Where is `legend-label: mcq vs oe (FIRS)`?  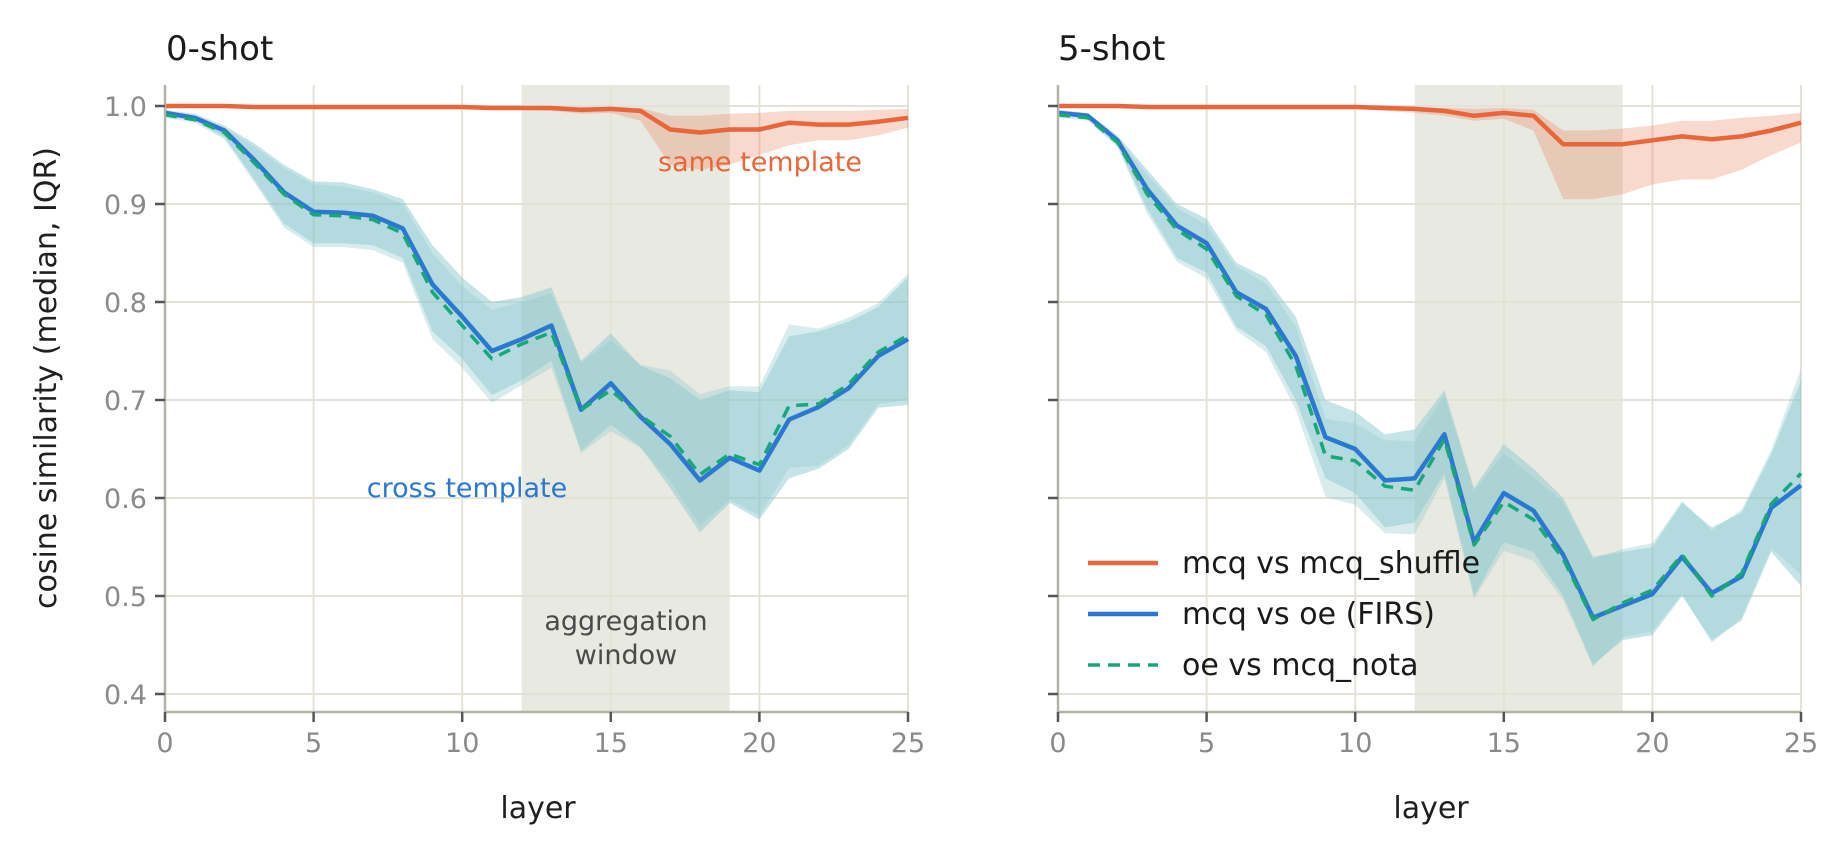 legend-label: mcq vs oe (FIRS) is located at coordinates (1308, 614).